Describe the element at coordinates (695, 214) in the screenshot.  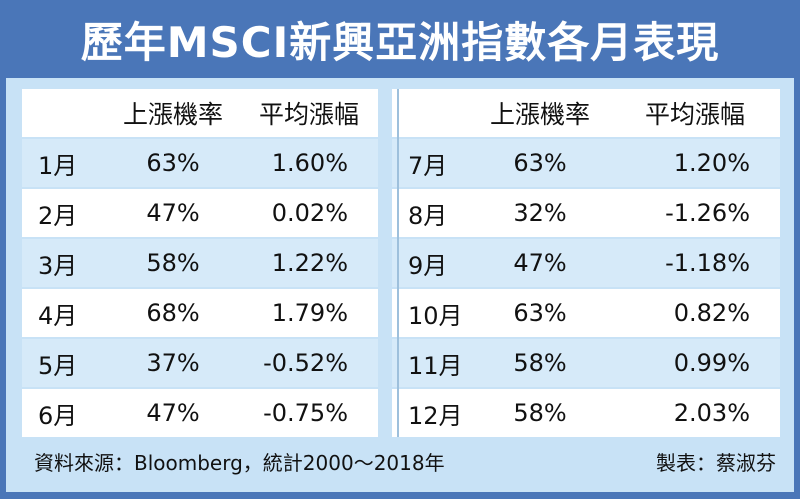
I see `avg-change-cell: -1.26%` at that location.